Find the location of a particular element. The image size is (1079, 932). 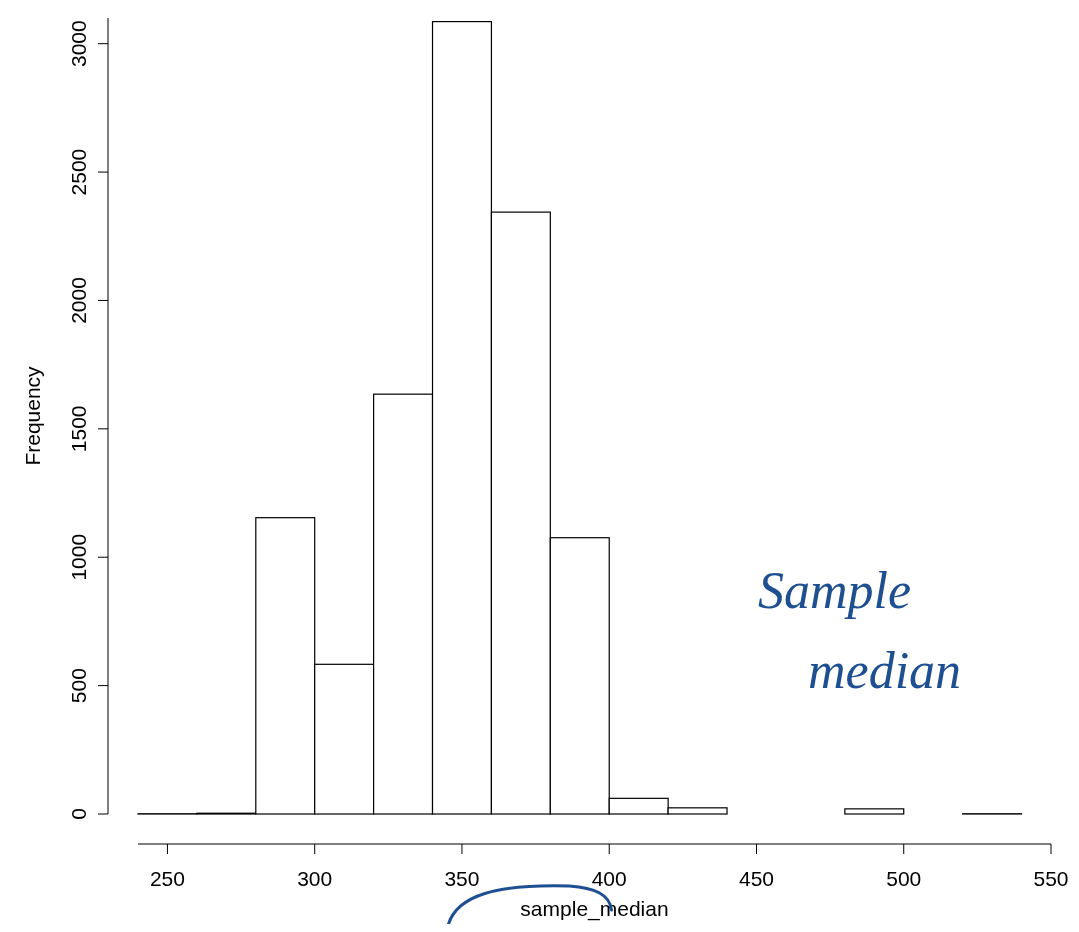

y-tick-label: 1500 is located at coordinates (78, 429).